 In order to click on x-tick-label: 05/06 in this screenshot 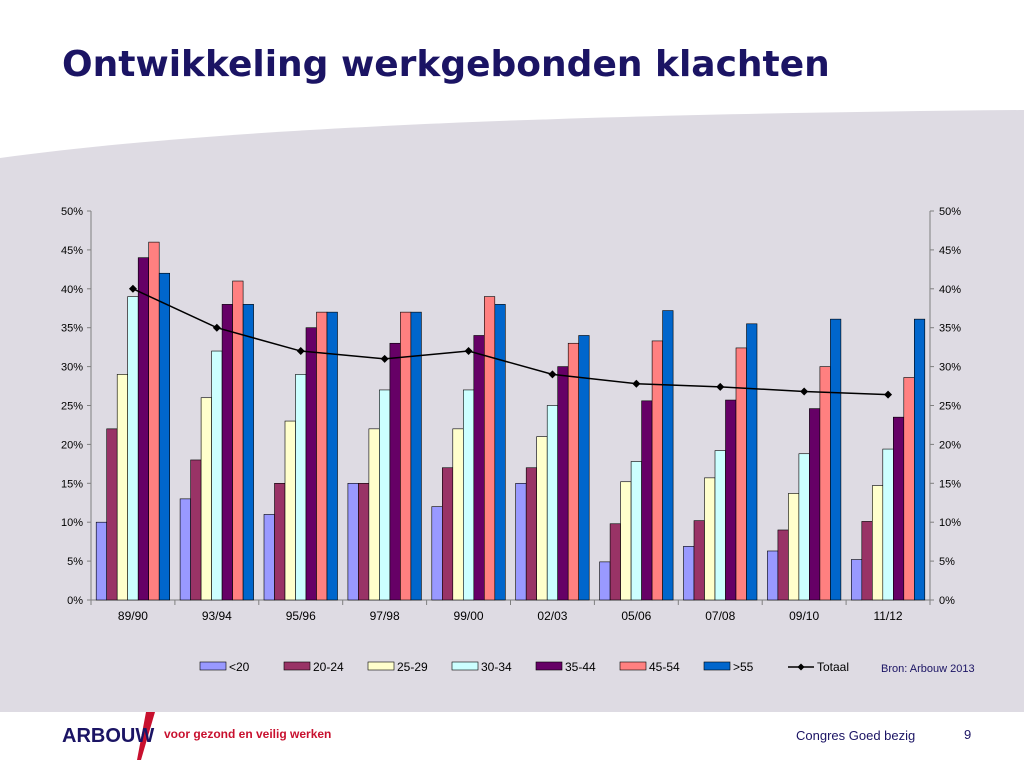, I will do `click(636, 616)`.